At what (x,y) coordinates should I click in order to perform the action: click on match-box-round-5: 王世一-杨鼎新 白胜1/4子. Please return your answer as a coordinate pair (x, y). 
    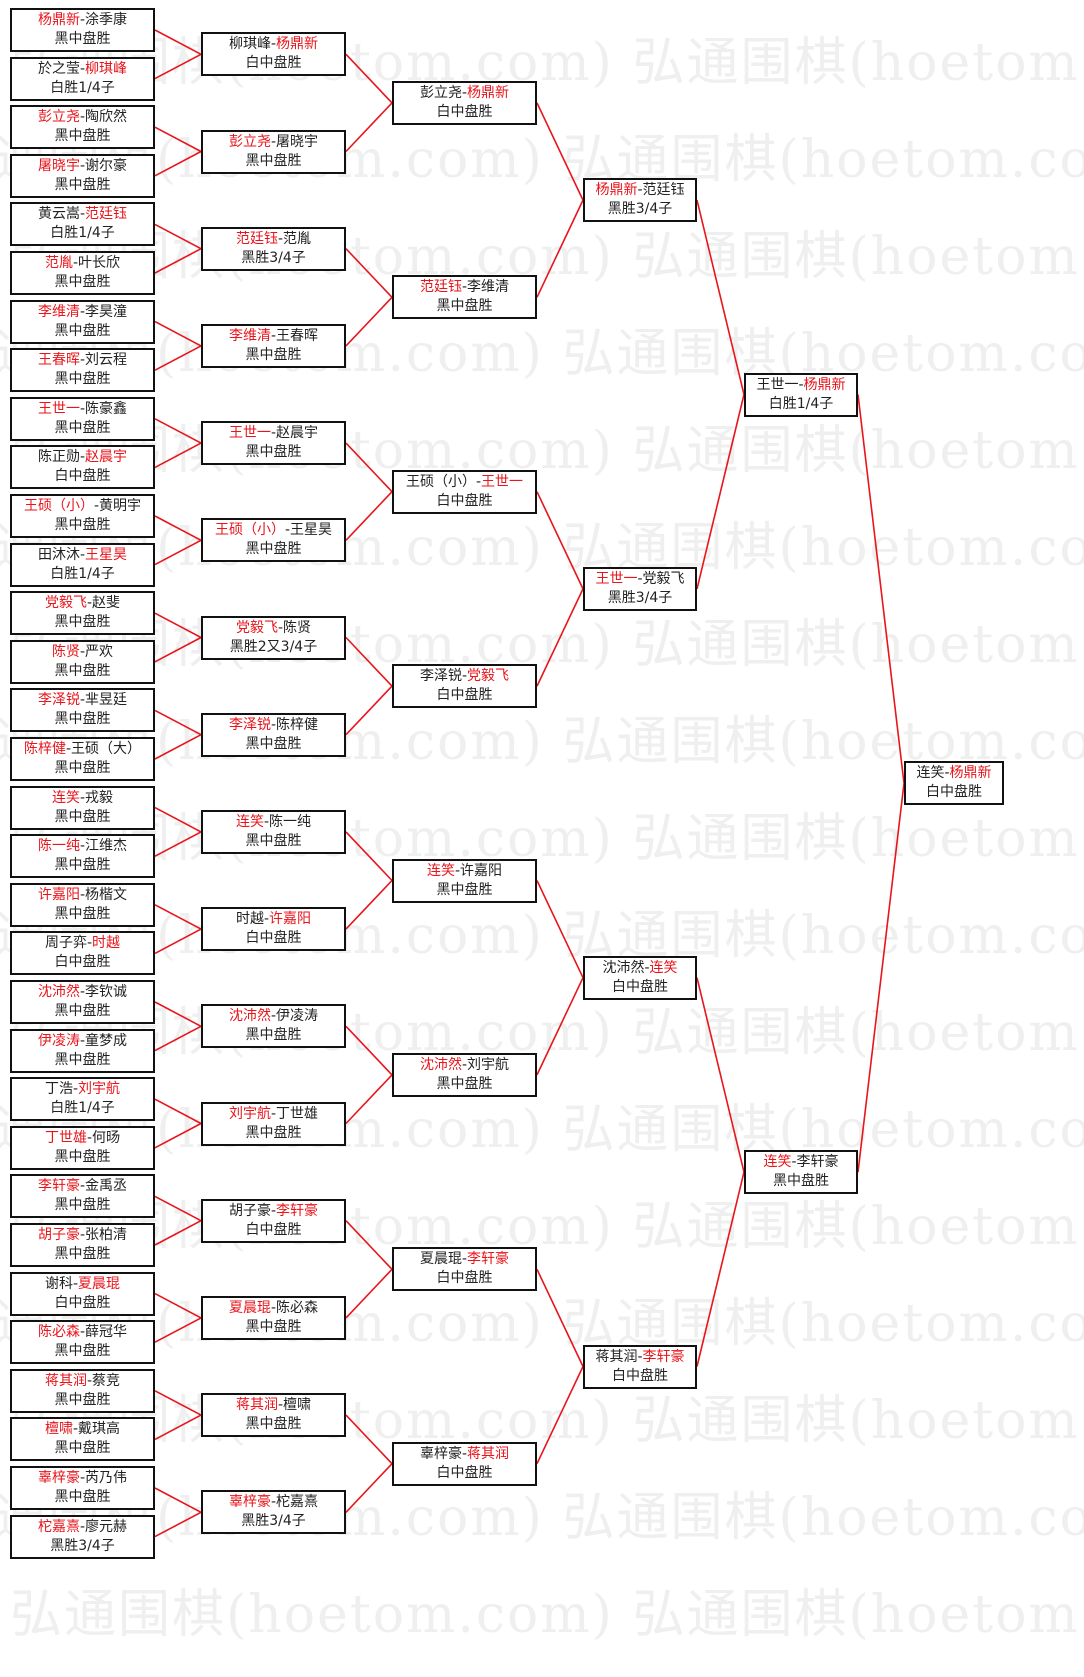
    Looking at the image, I should click on (801, 394).